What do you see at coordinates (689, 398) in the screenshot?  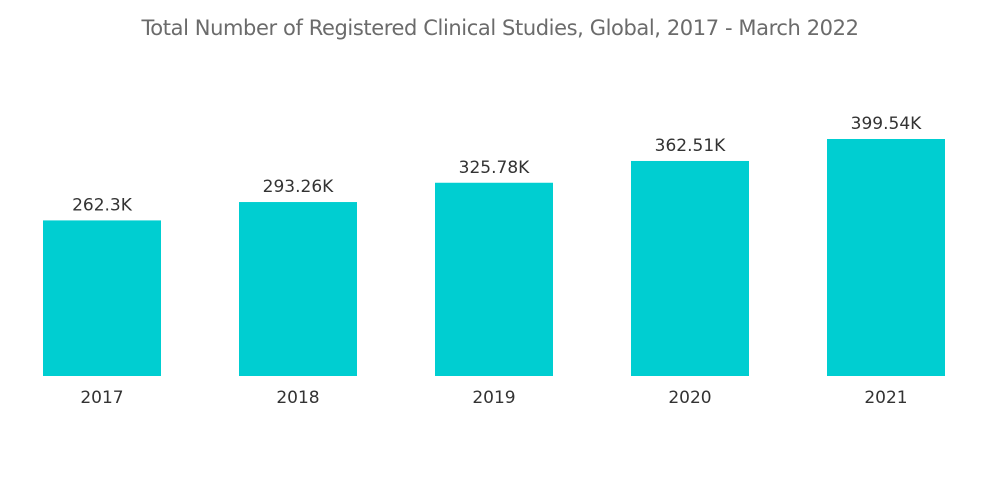 I see `x-tick-label-2020: 2020` at bounding box center [689, 398].